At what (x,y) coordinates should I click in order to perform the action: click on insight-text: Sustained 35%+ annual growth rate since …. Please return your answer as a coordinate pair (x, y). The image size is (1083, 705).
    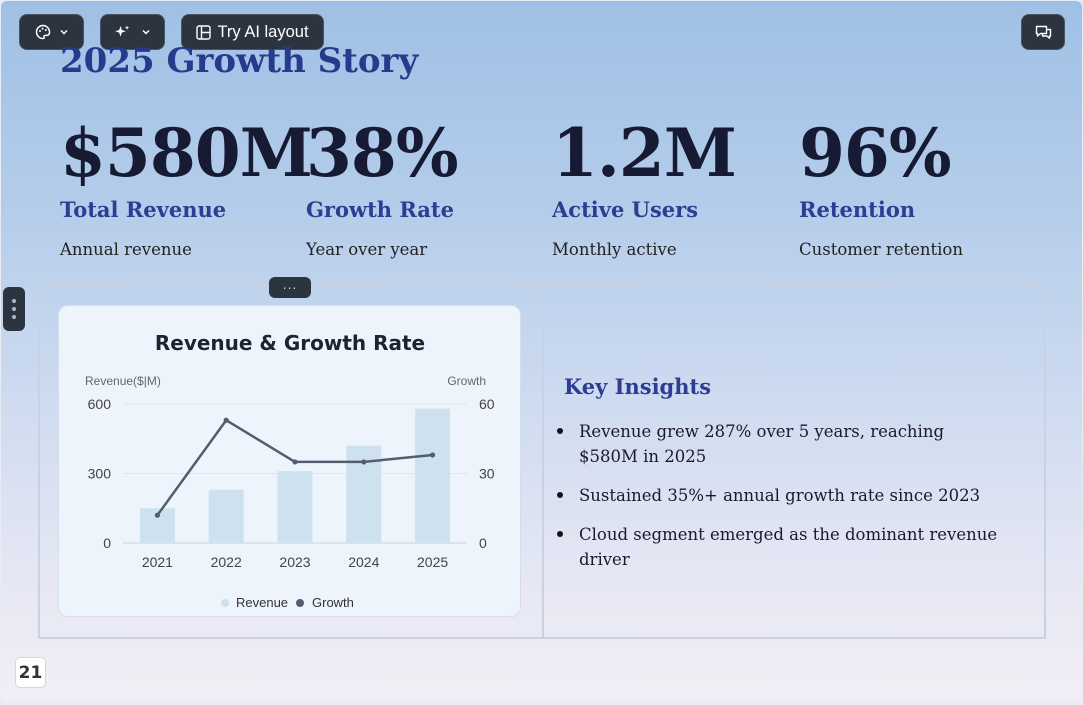
    Looking at the image, I should click on (780, 495).